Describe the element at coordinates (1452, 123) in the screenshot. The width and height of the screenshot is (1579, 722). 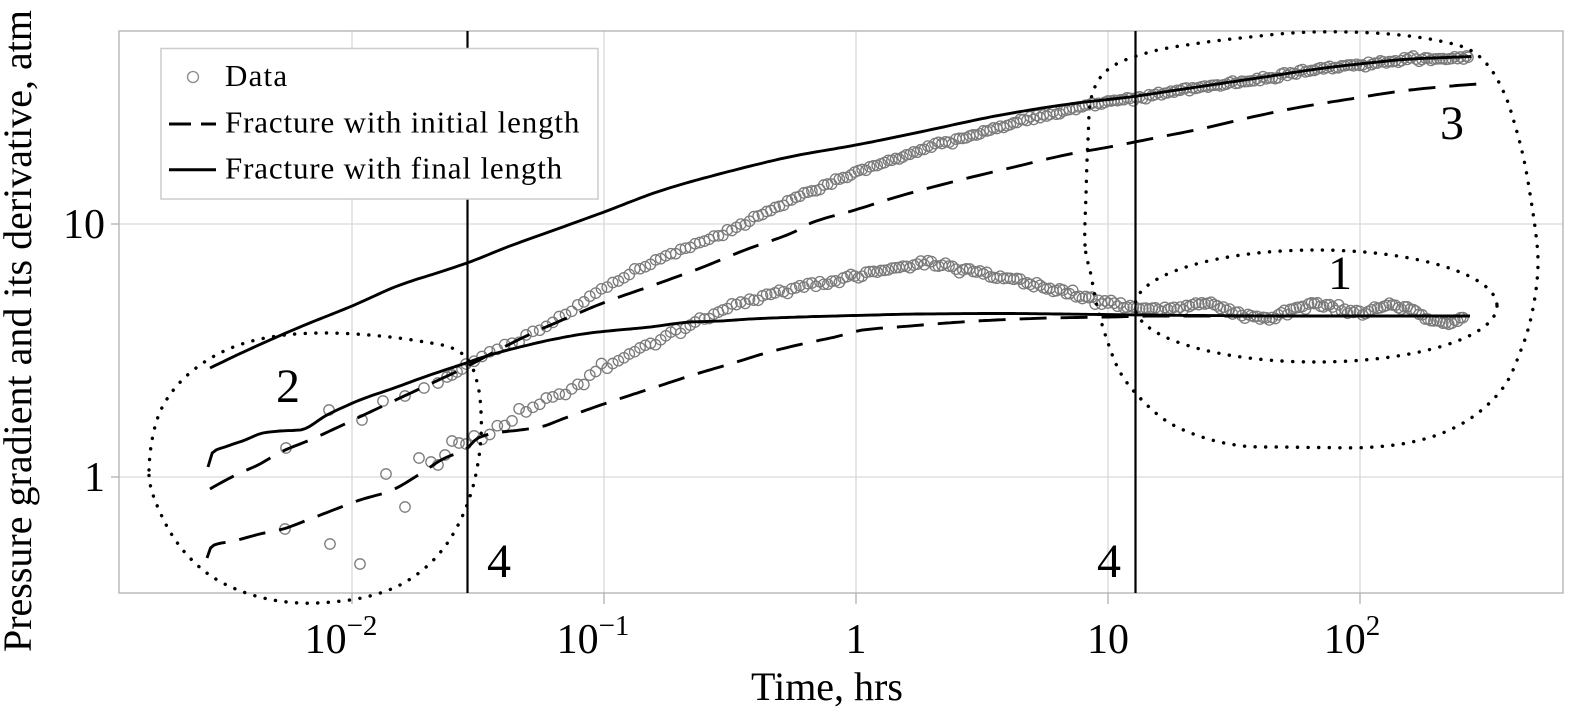
I see `svg-text: 3` at that location.